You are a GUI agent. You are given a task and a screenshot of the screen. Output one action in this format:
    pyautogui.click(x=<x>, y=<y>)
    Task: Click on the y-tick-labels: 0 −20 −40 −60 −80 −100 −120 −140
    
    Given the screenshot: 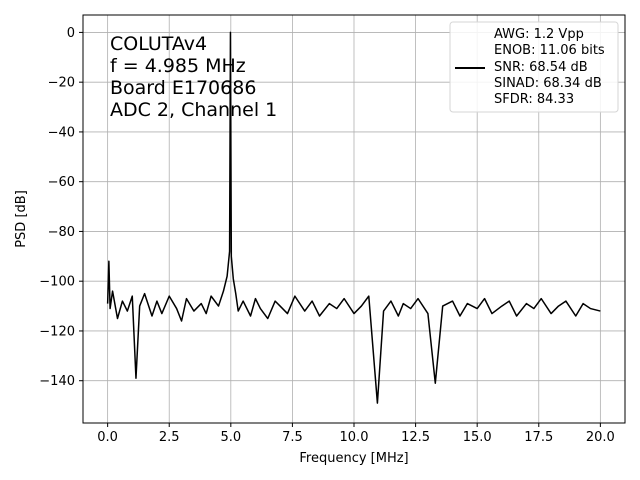 What is the action you would take?
    pyautogui.click(x=57, y=207)
    